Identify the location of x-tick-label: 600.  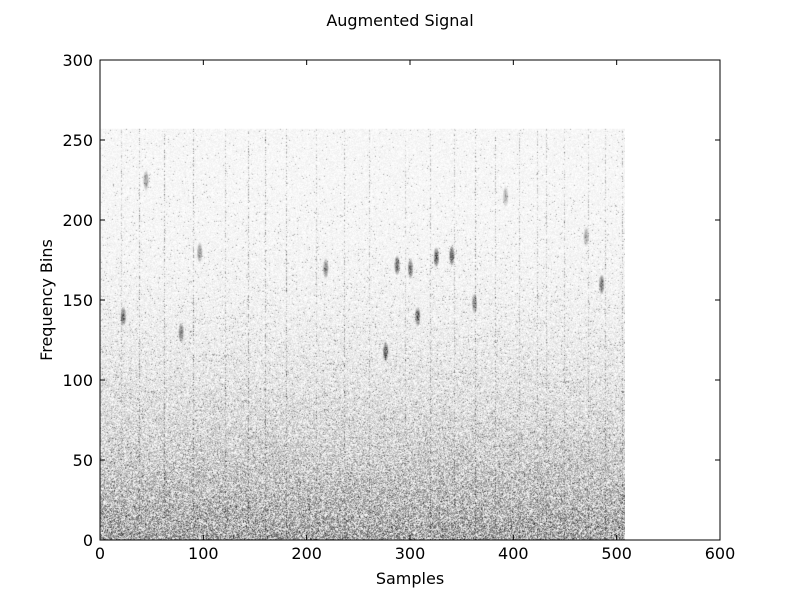
(720, 553).